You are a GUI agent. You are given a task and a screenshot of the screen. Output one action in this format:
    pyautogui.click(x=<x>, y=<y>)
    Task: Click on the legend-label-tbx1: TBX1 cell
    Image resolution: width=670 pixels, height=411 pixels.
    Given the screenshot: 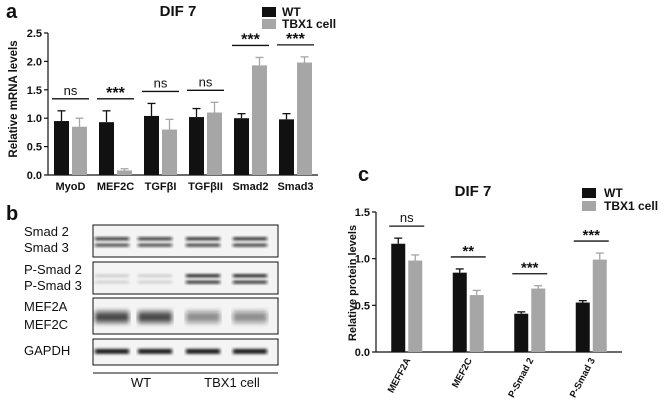 What is the action you would take?
    pyautogui.click(x=309, y=24)
    